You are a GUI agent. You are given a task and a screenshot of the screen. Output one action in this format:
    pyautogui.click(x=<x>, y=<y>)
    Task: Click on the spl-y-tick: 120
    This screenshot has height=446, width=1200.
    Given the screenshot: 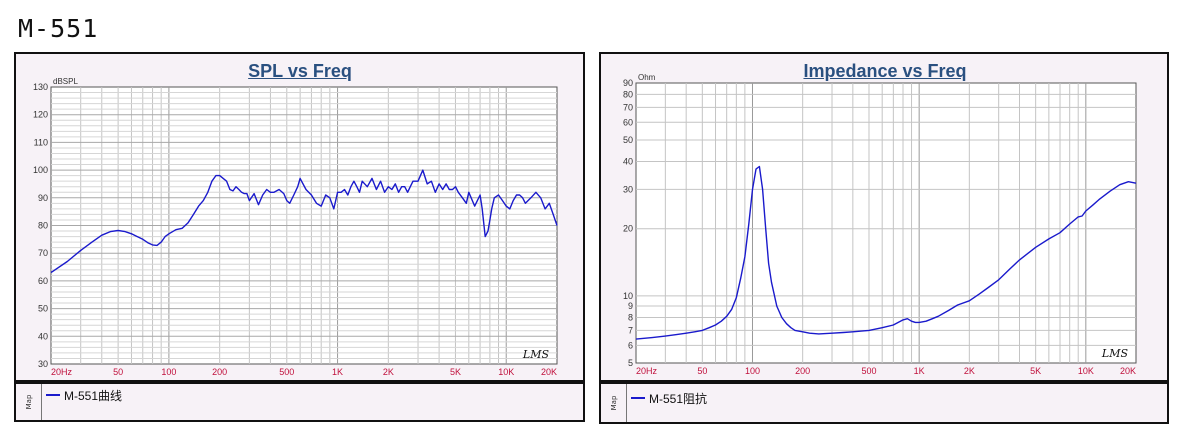 What is the action you would take?
    pyautogui.click(x=40, y=115)
    